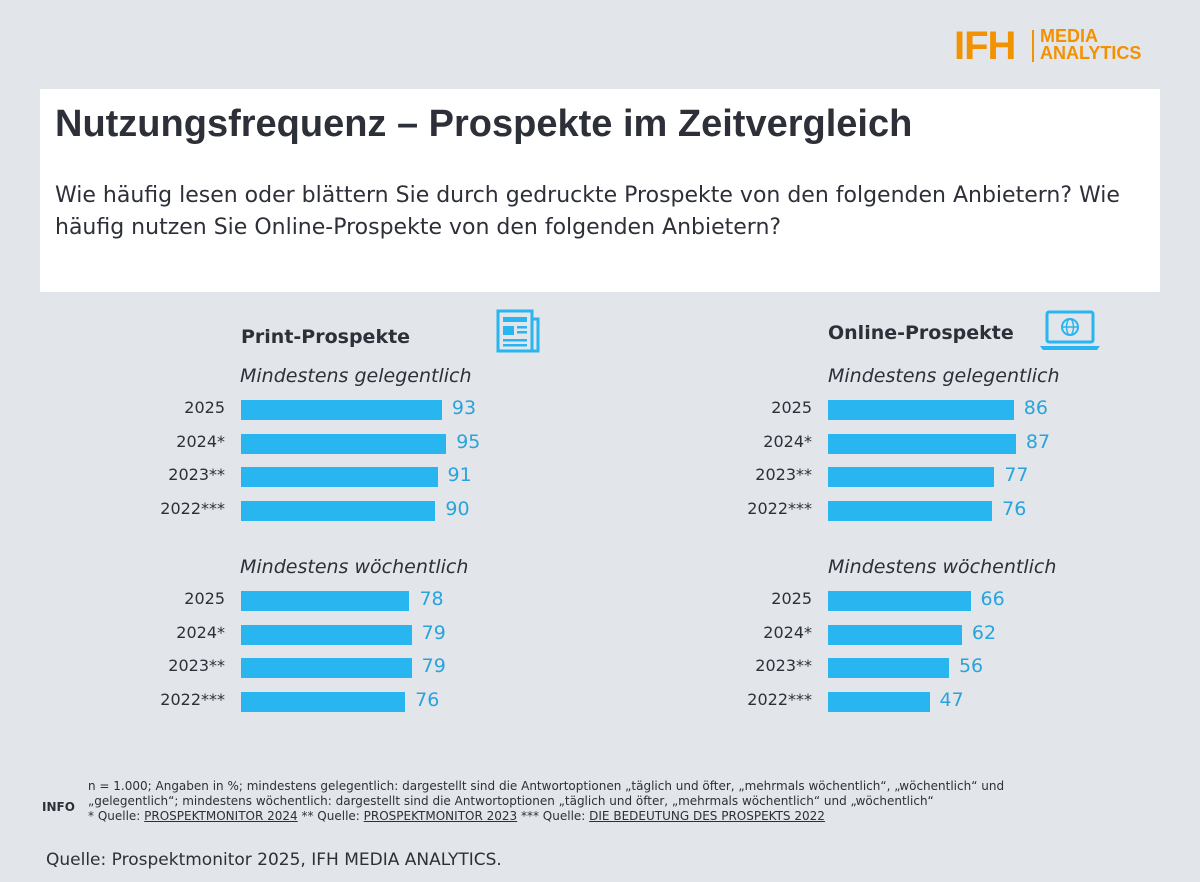 This screenshot has height=882, width=1200. I want to click on bar-row: 2023** 91, so click(323, 476).